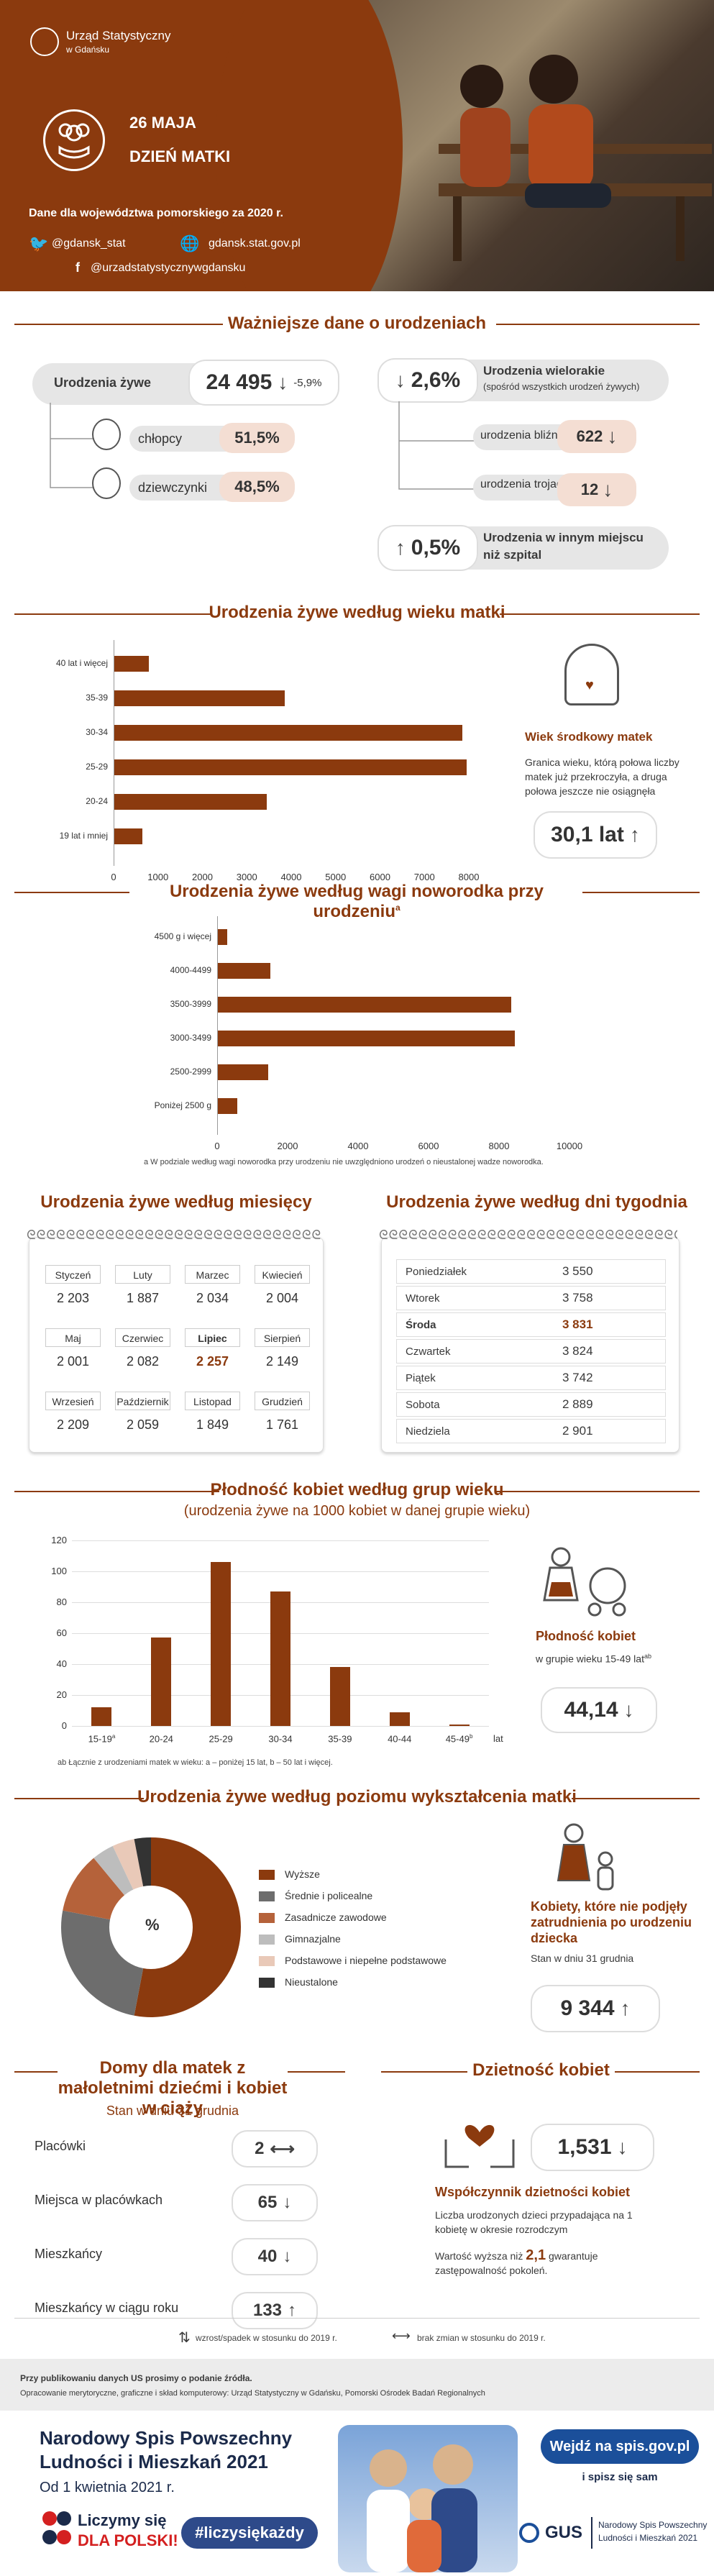 The width and height of the screenshot is (714, 2576). What do you see at coordinates (212, 1274) in the screenshot?
I see `month-name: Marzec` at bounding box center [212, 1274].